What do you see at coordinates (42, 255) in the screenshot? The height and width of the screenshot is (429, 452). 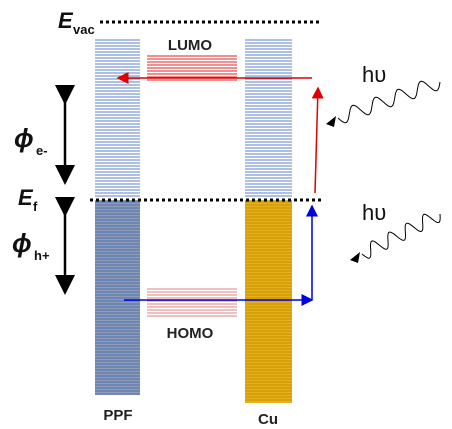 I see `phi-h-subscript: h+` at bounding box center [42, 255].